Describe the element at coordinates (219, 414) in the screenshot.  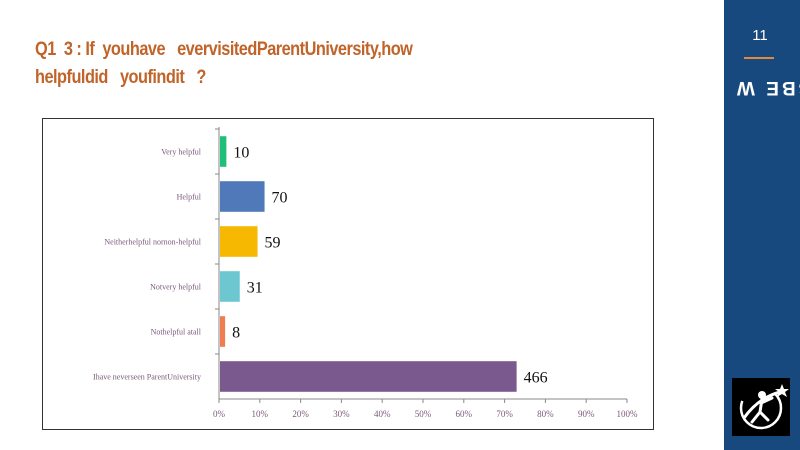
I see `x-tick-label: 0%` at that location.